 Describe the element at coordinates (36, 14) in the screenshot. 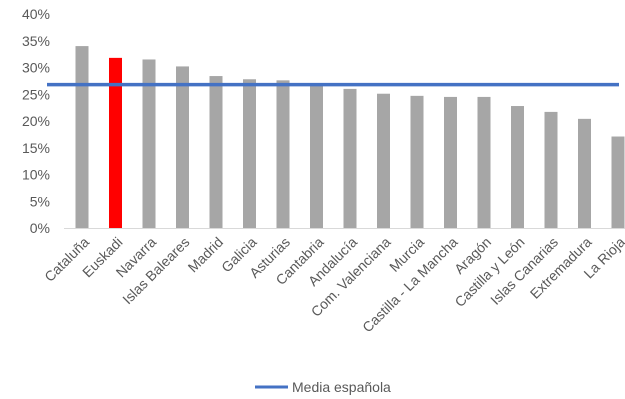

I see `y-tick-label: 40%` at that location.